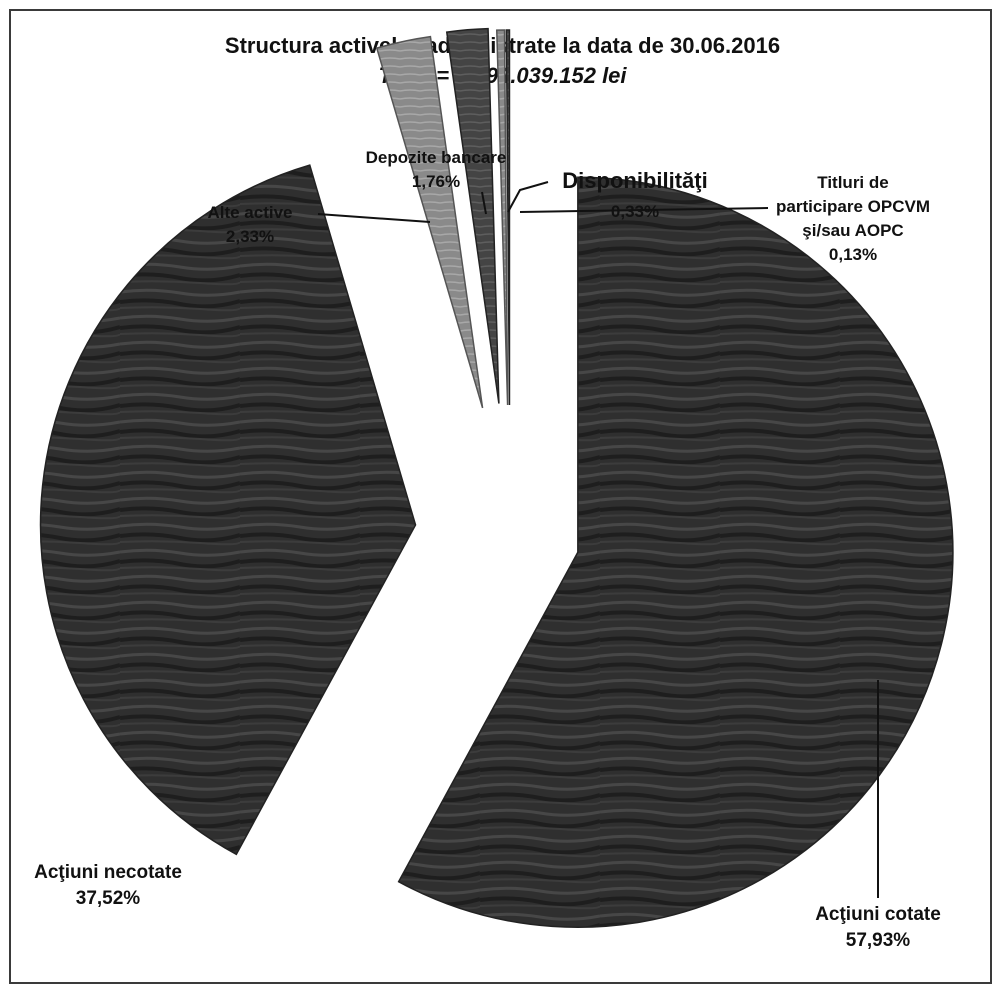  Describe the element at coordinates (634, 180) in the screenshot. I see `slice-label-5: Disponibilităţi` at that location.